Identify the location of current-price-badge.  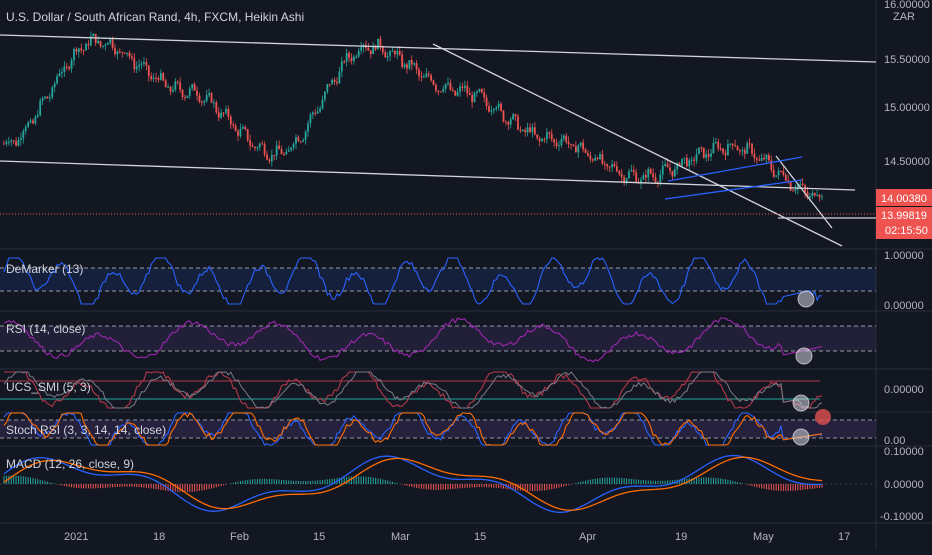
(904, 197).